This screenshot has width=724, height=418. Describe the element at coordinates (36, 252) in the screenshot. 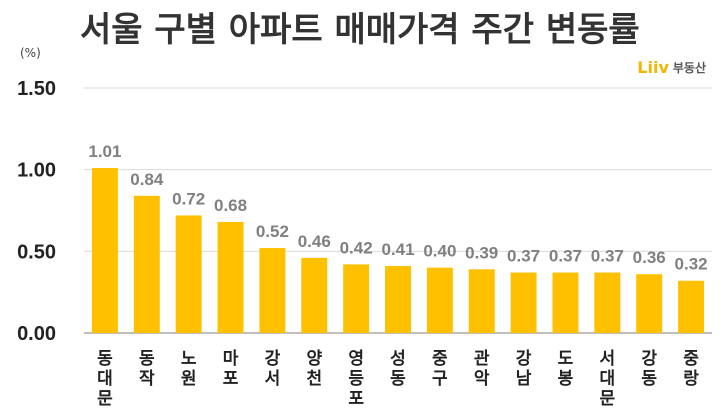

I see `y-tick-label: 0.50` at that location.